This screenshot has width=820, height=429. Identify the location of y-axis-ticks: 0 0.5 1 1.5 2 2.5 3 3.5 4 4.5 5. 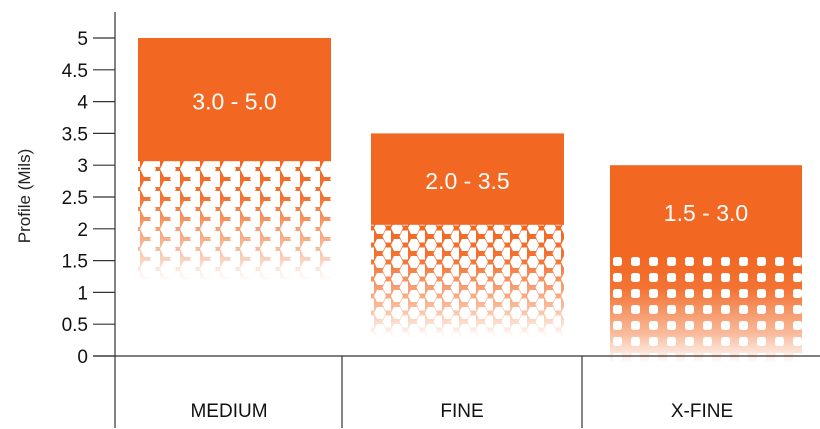
(88, 198).